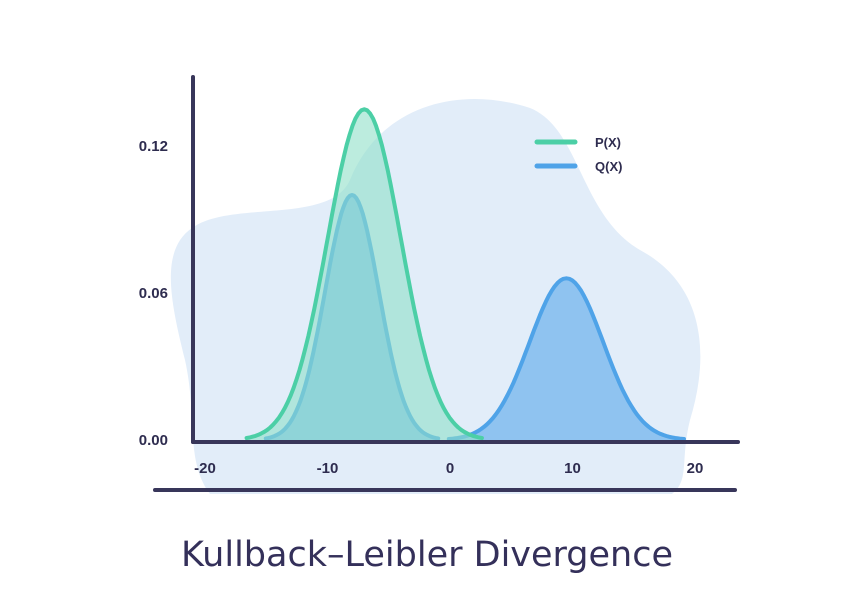  Describe the element at coordinates (608, 166) in the screenshot. I see `legend-label: Q(X)` at that location.